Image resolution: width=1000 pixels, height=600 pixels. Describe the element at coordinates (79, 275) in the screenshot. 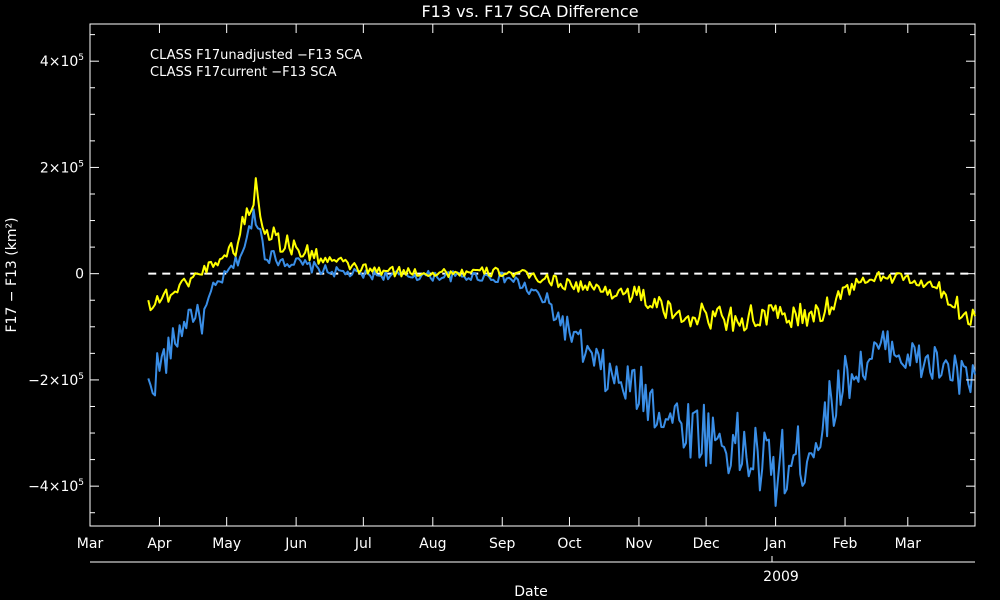

I see `y-tick-label: 0` at that location.